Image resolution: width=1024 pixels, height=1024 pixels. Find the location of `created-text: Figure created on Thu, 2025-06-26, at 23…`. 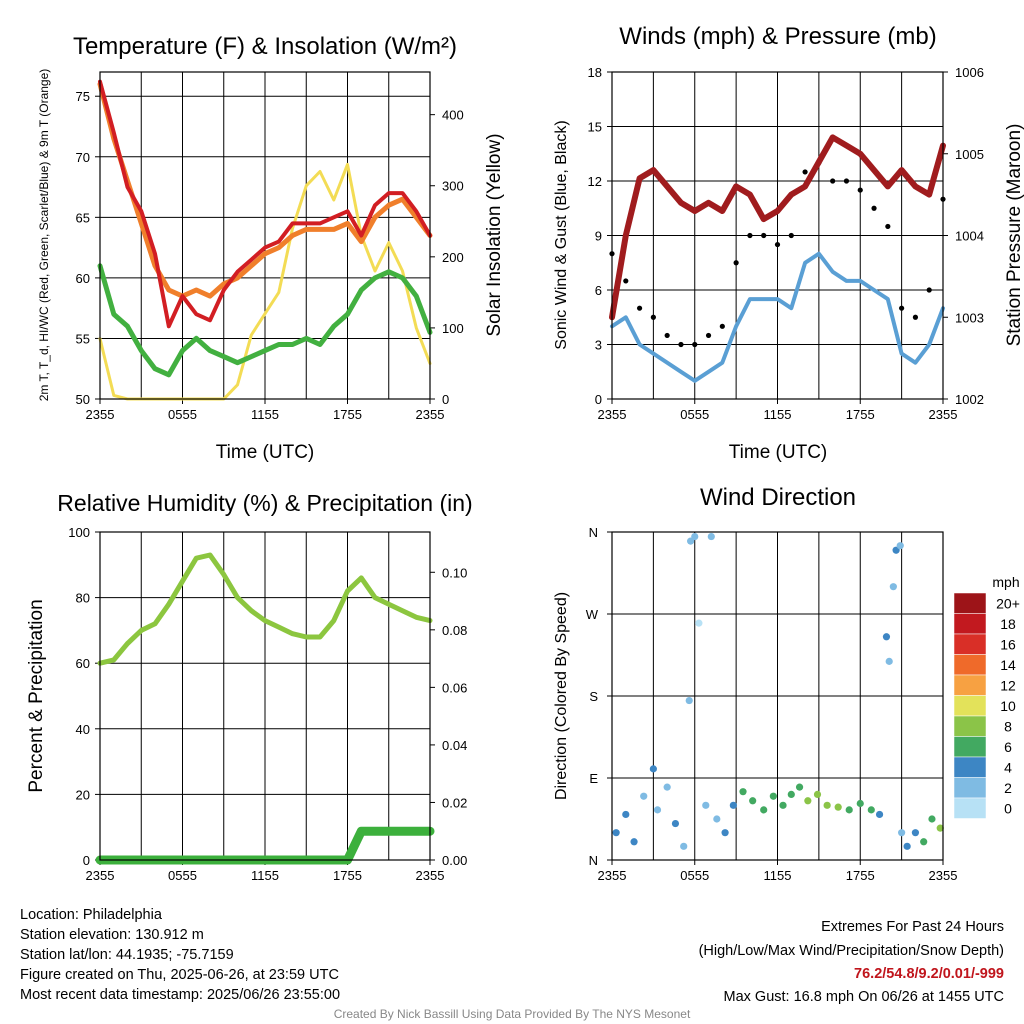

created-text: Figure created on Thu, 2025-06-26, at 23… is located at coordinates (179, 975).